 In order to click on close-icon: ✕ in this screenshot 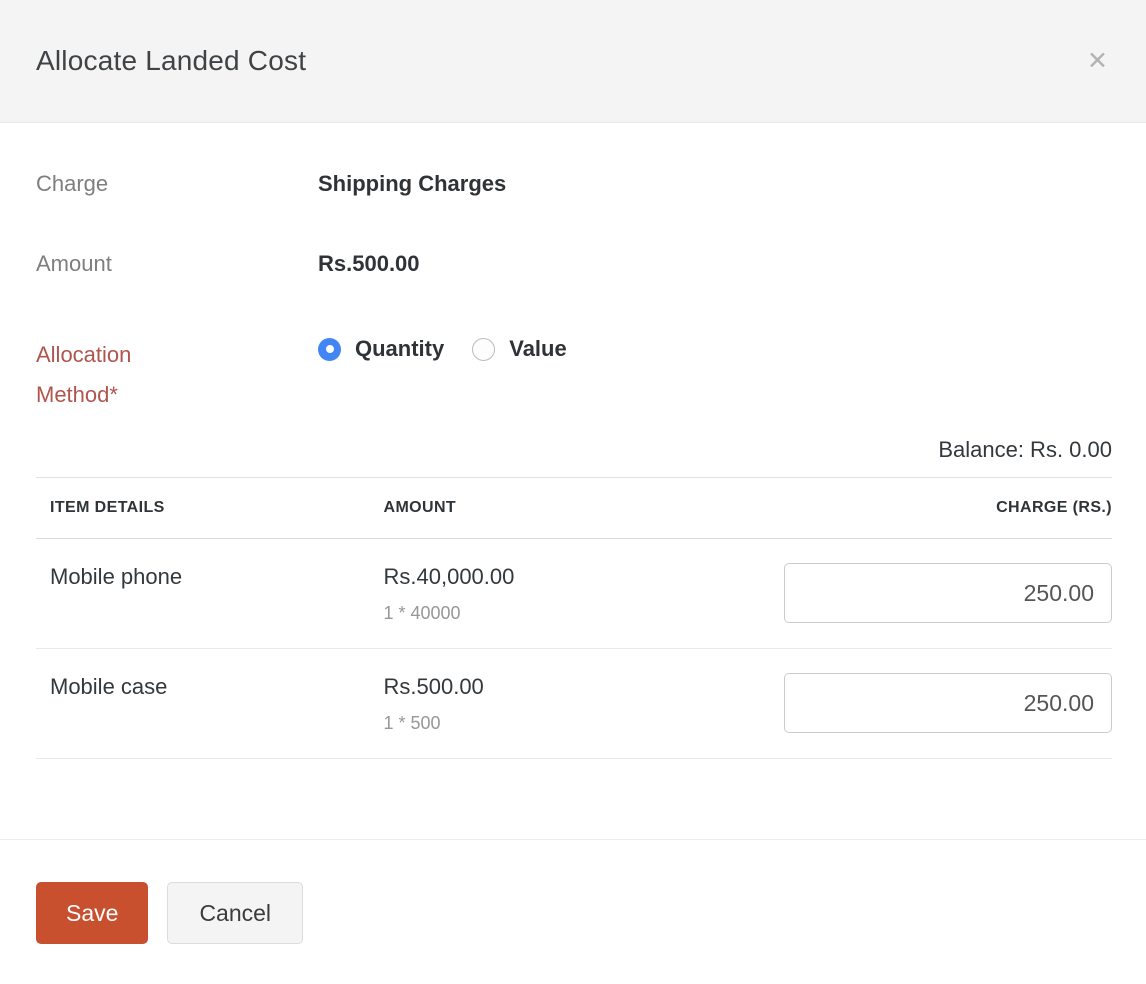, I will do `click(1097, 60)`.